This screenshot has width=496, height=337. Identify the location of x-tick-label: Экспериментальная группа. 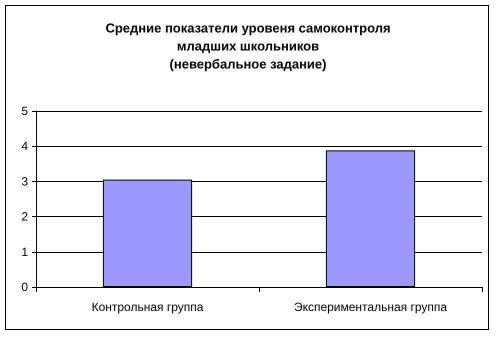
(371, 307).